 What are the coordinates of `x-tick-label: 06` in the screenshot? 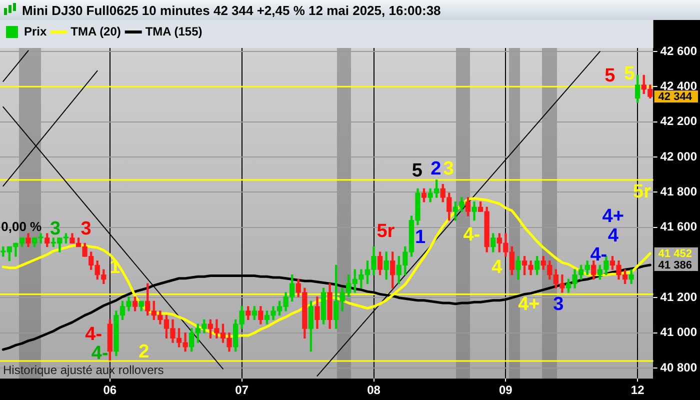 It's located at (110, 390).